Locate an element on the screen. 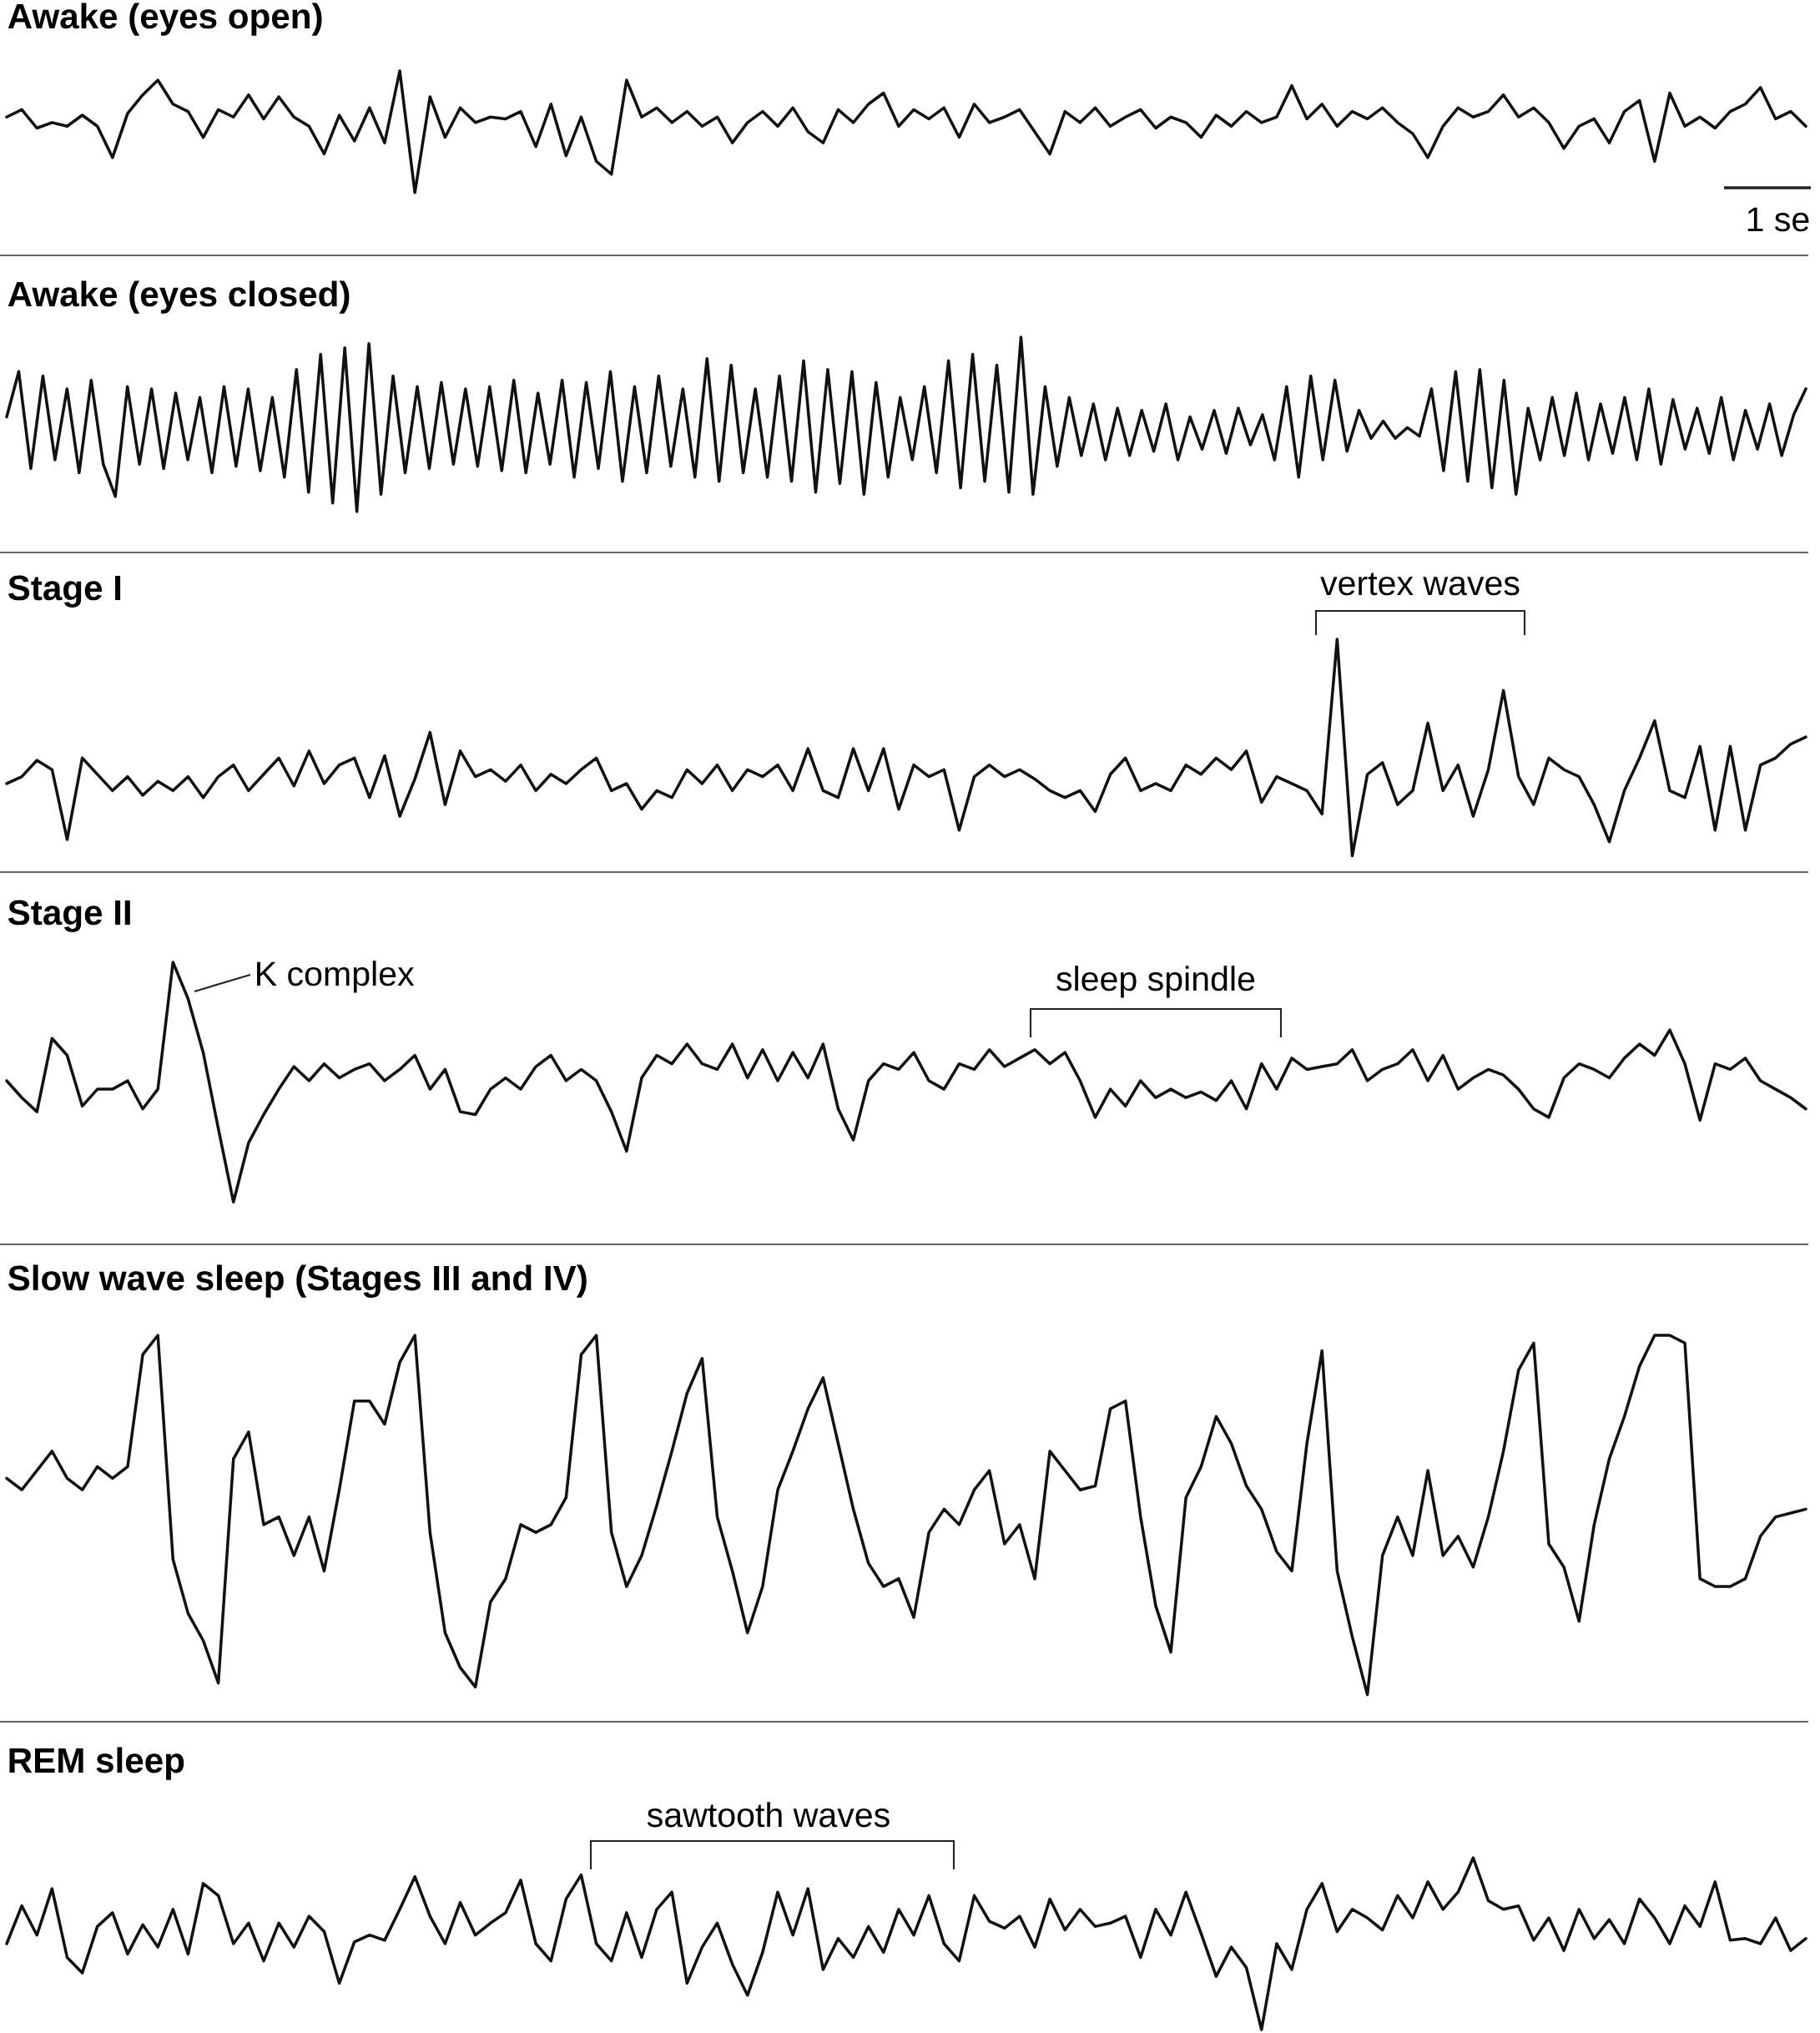 The image size is (1820, 2033). annotation: sleep spindle is located at coordinates (1155, 982).